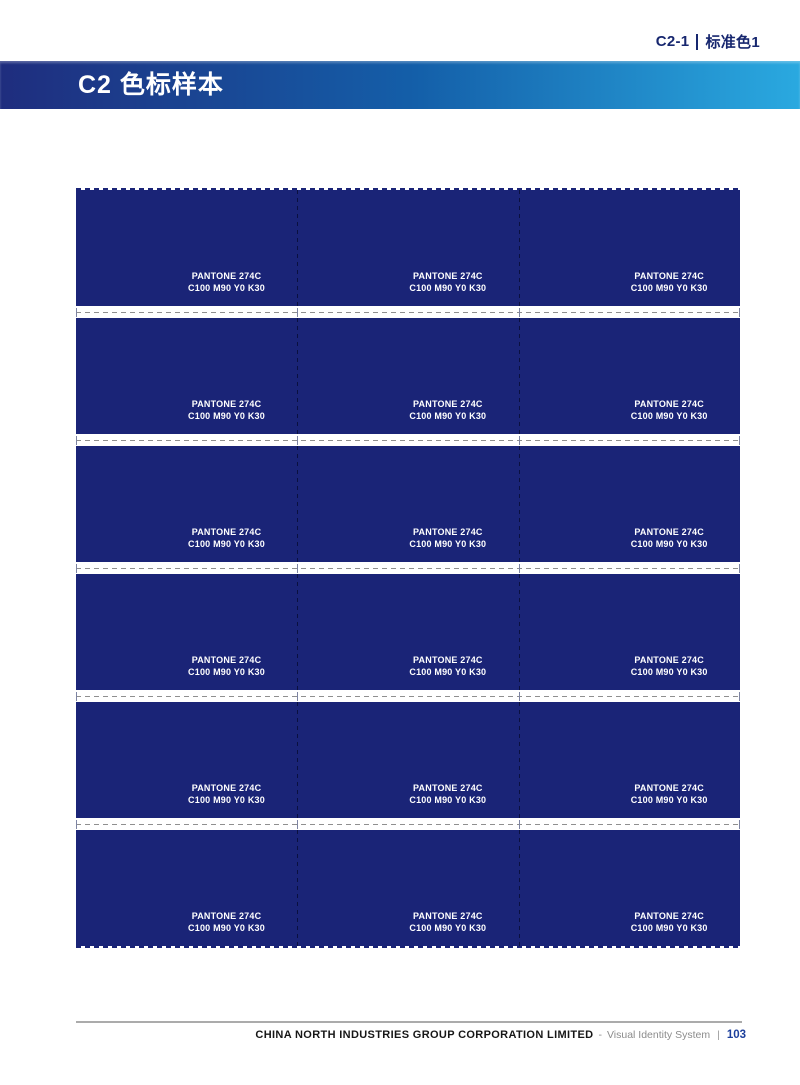 The width and height of the screenshot is (800, 1085). I want to click on footer-dash: -, so click(600, 1035).